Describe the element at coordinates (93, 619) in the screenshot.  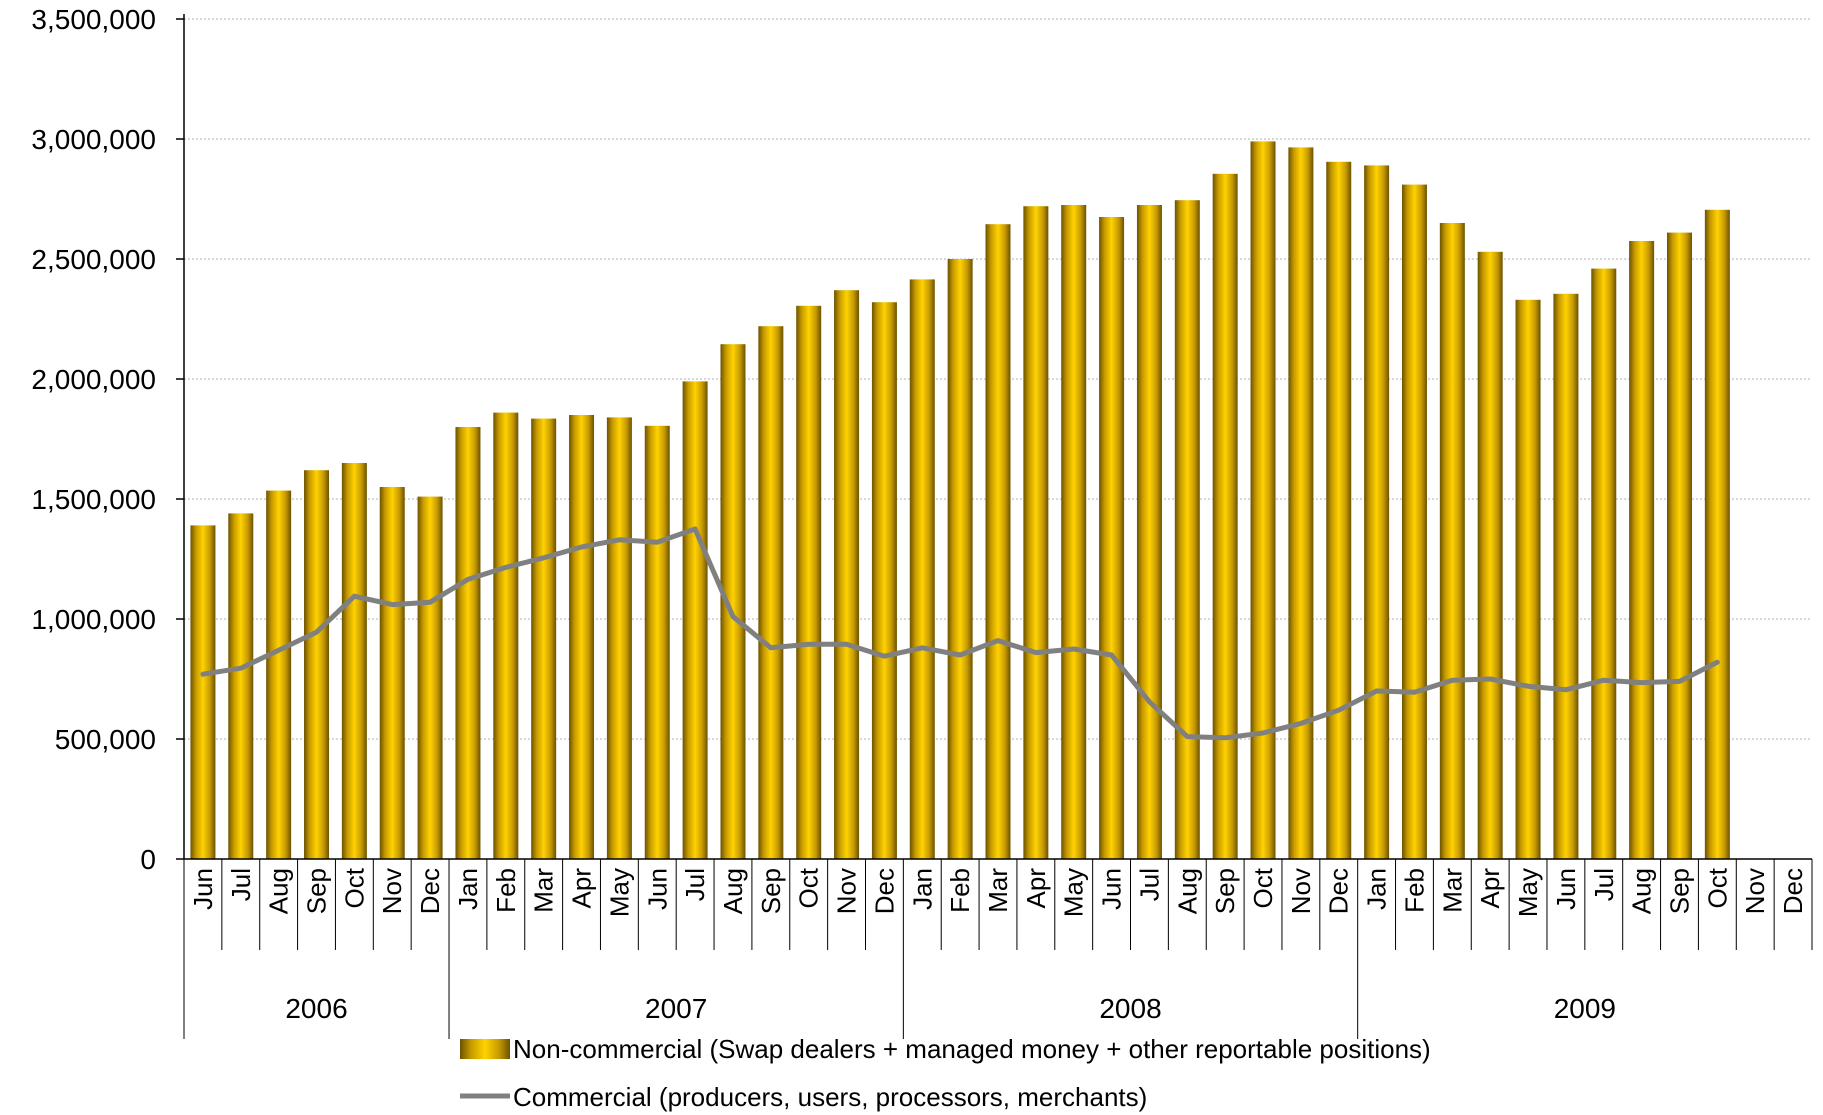
I see `y-tick-label: 1,000,000` at that location.